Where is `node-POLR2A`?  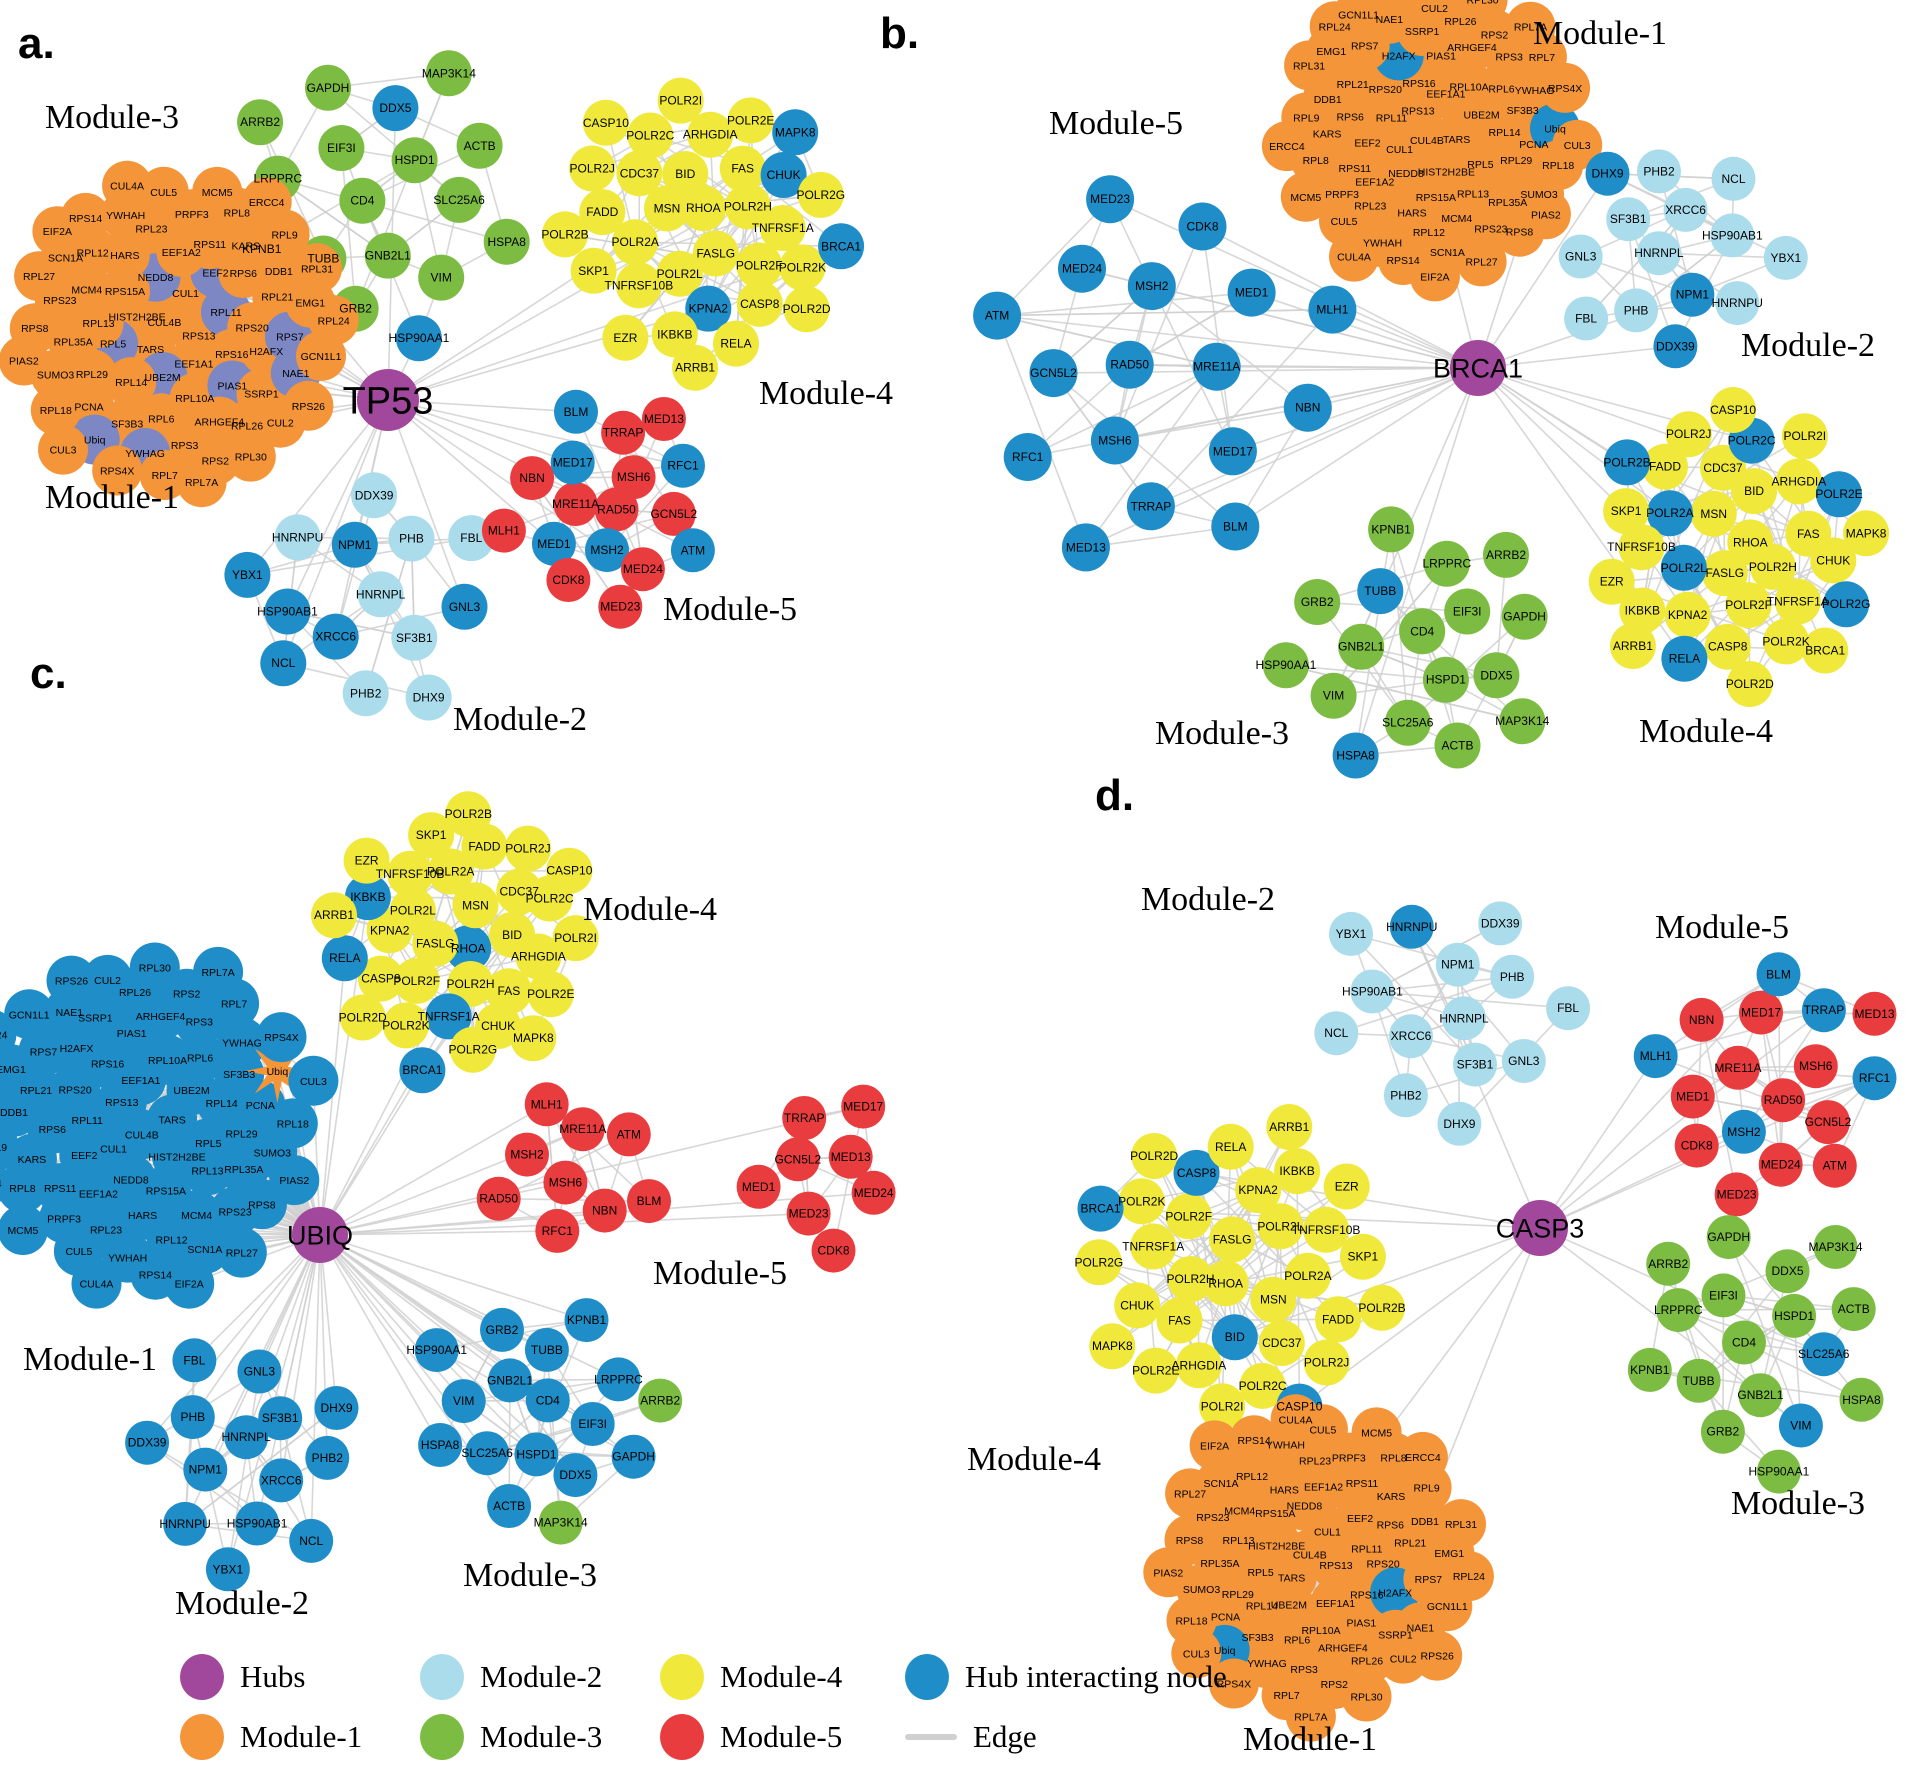 node-POLR2A is located at coordinates (635, 242).